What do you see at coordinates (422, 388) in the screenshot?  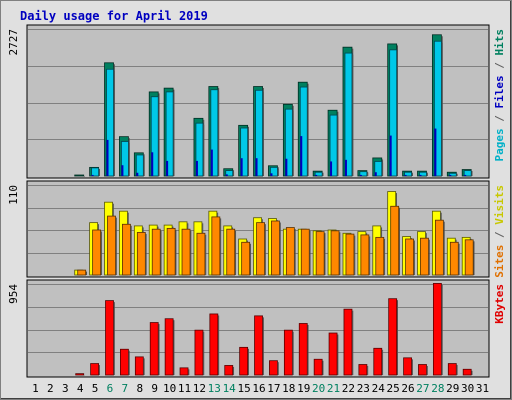 I see `x-tick-label-day-27: 27` at bounding box center [422, 388].